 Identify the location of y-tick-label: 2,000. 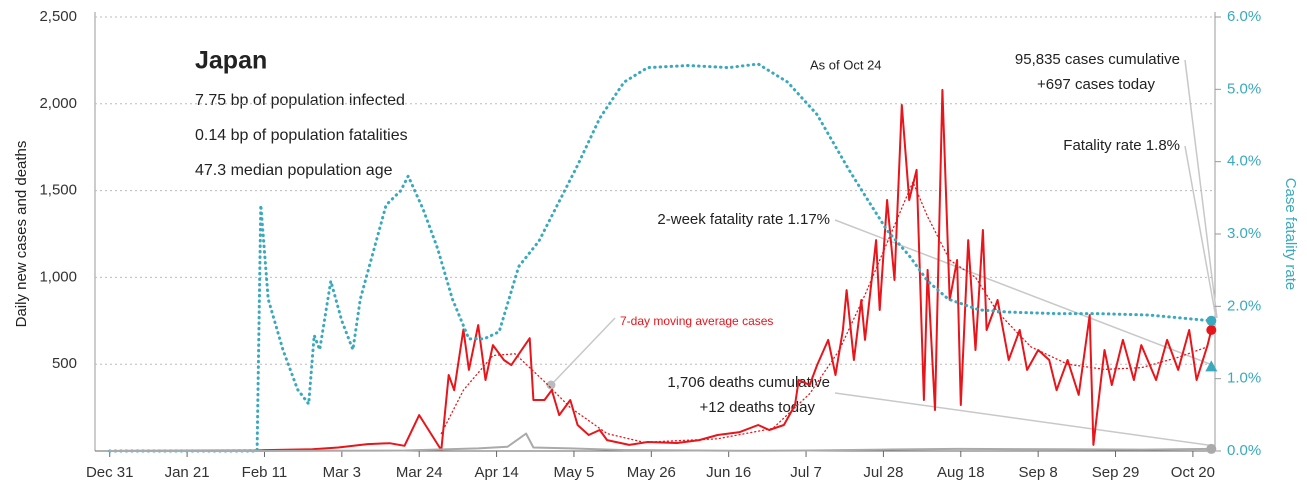
(58, 103).